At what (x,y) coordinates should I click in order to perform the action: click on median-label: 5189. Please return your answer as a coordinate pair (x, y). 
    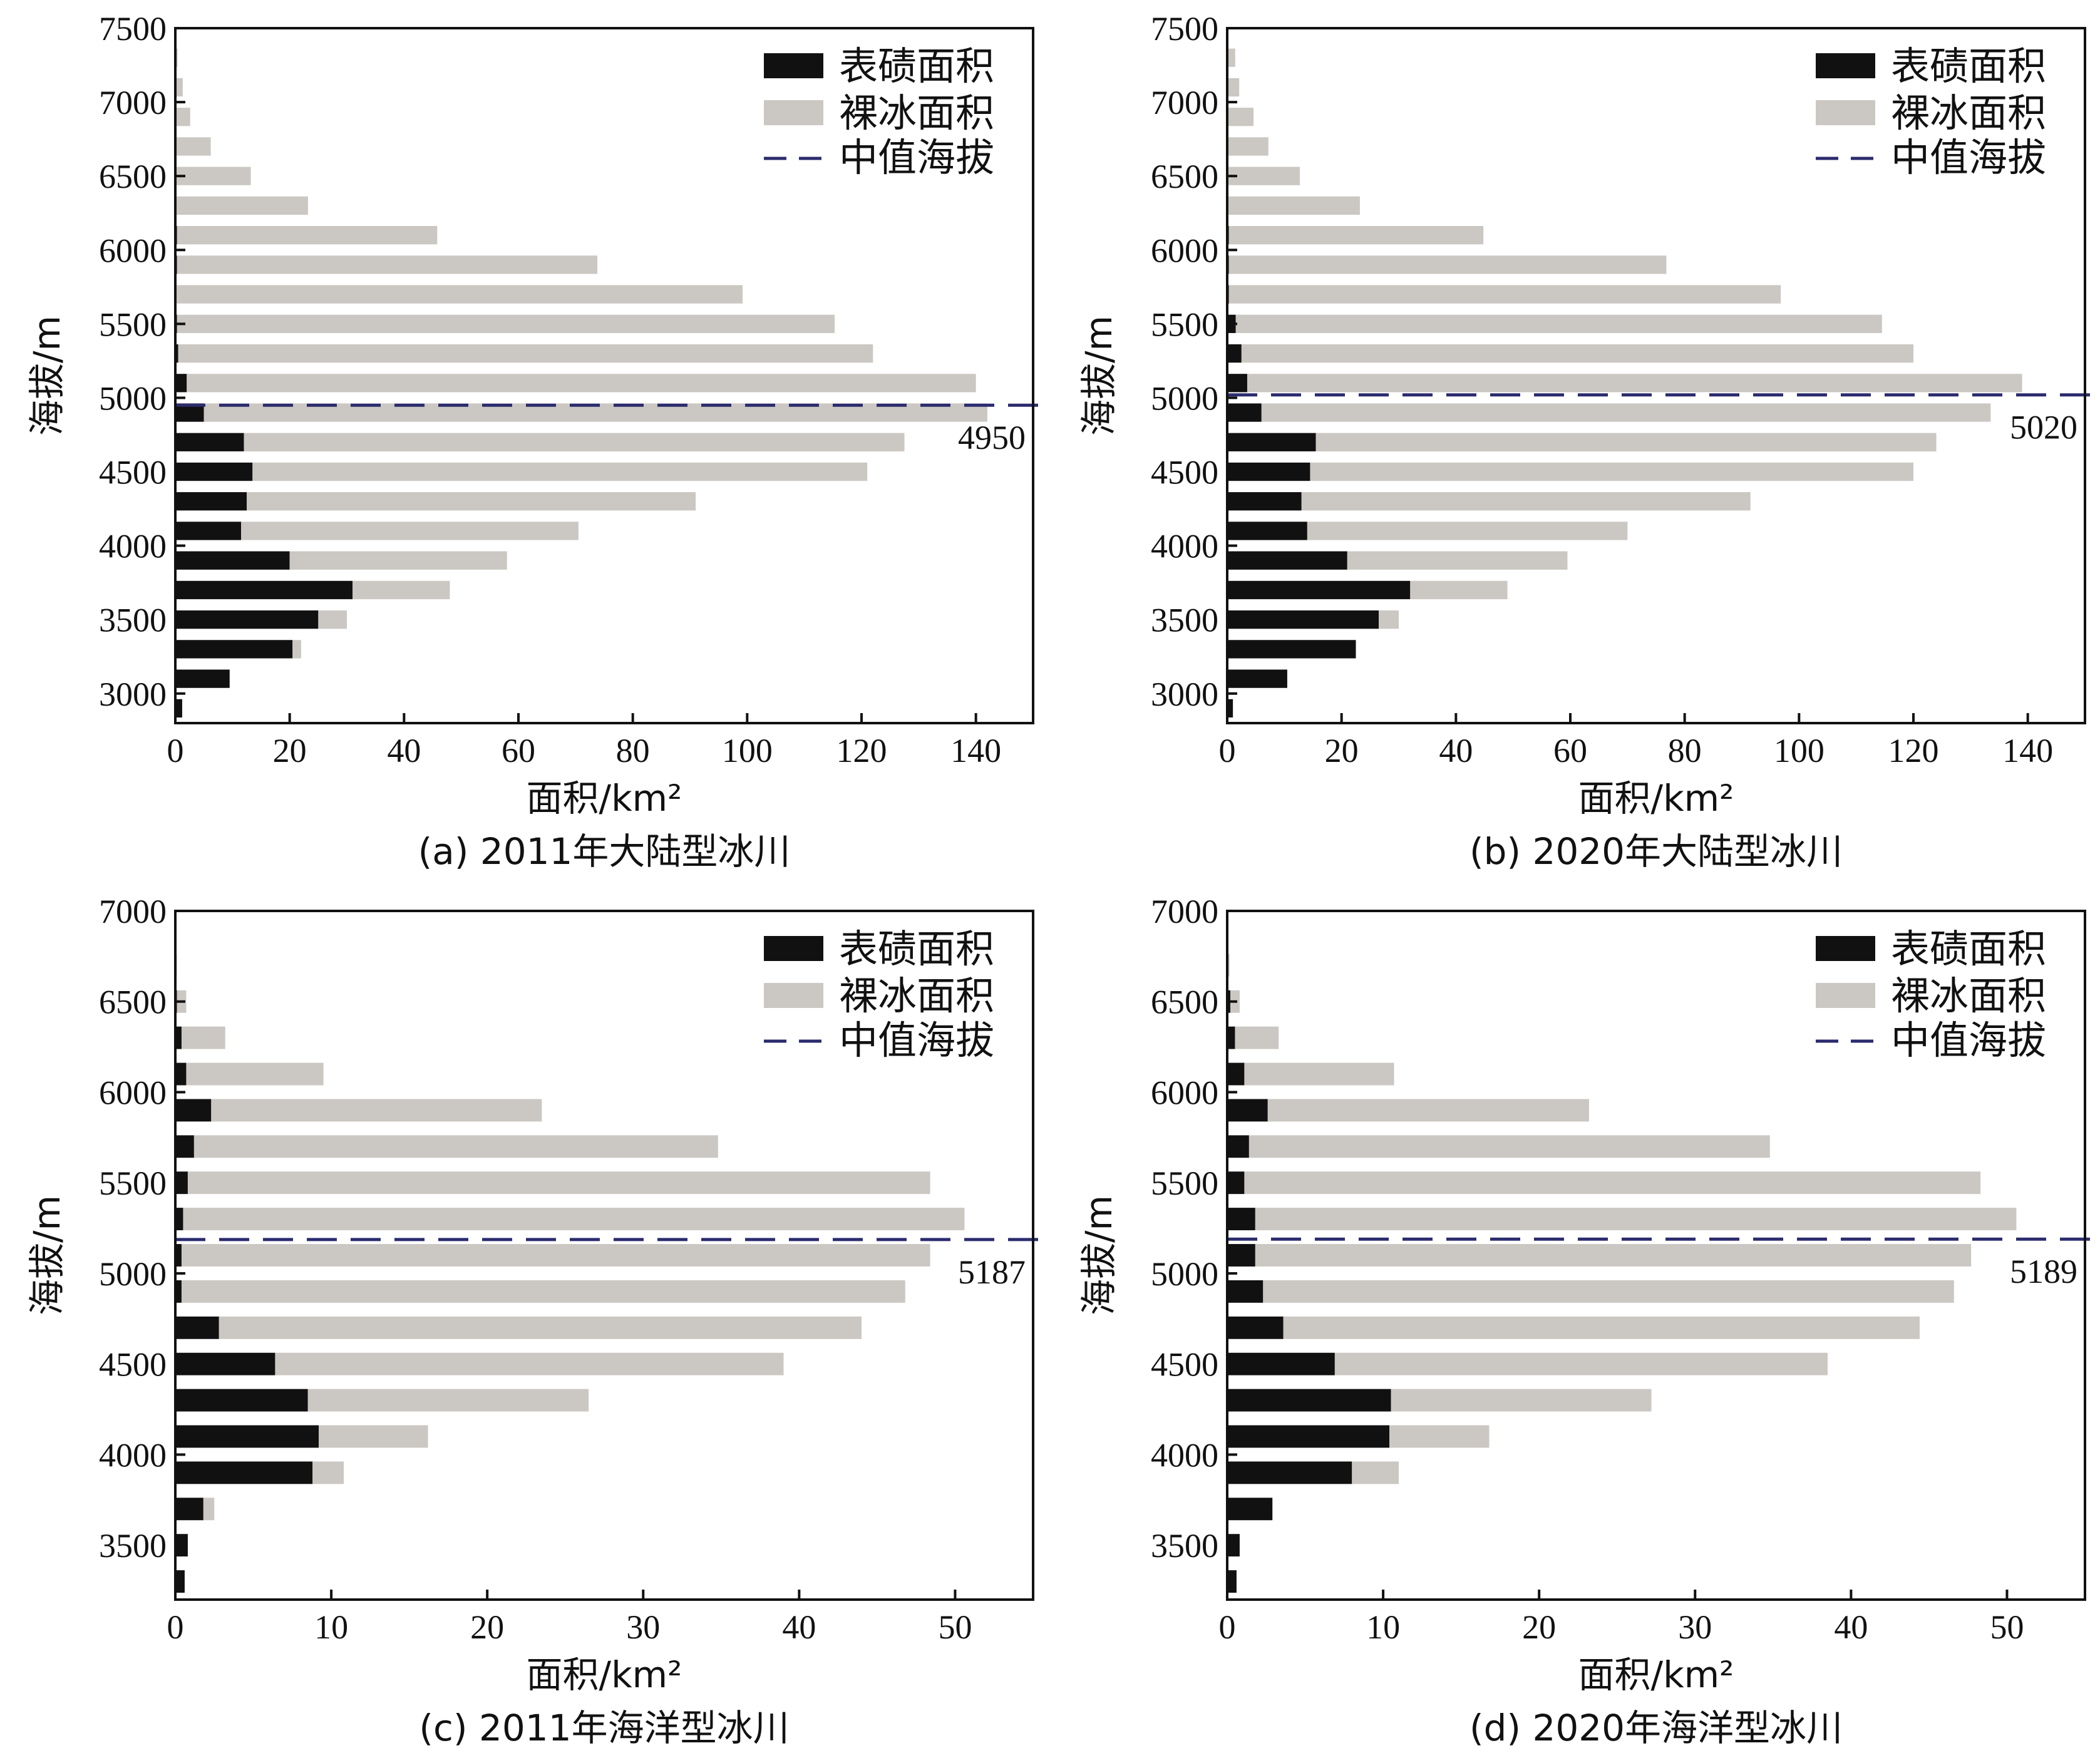
    Looking at the image, I should click on (2043, 1271).